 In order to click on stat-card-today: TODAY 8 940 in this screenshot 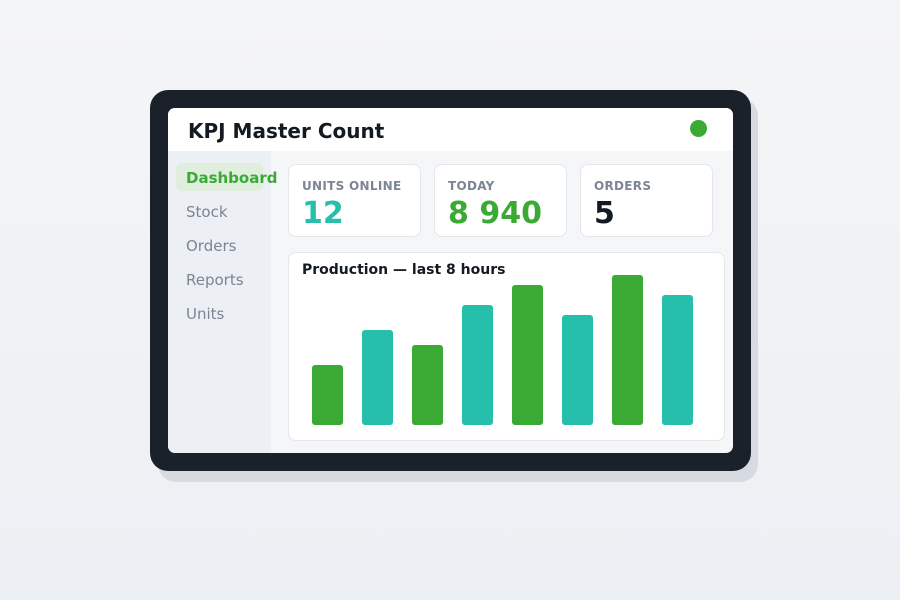, I will do `click(500, 200)`.